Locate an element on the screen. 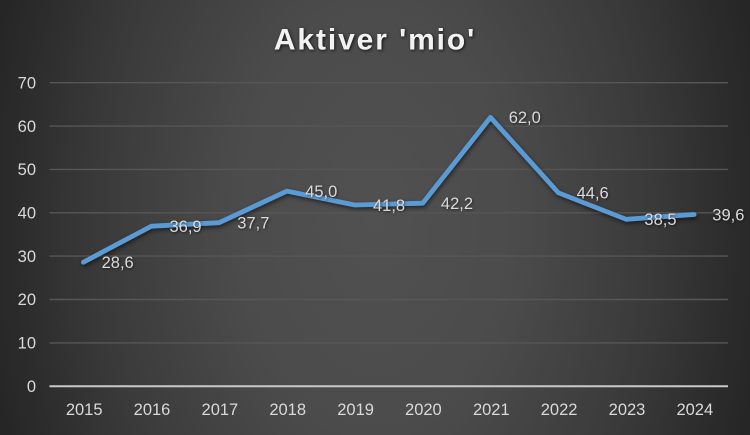 This screenshot has height=435, width=750. svg-text: 2018 is located at coordinates (287, 410).